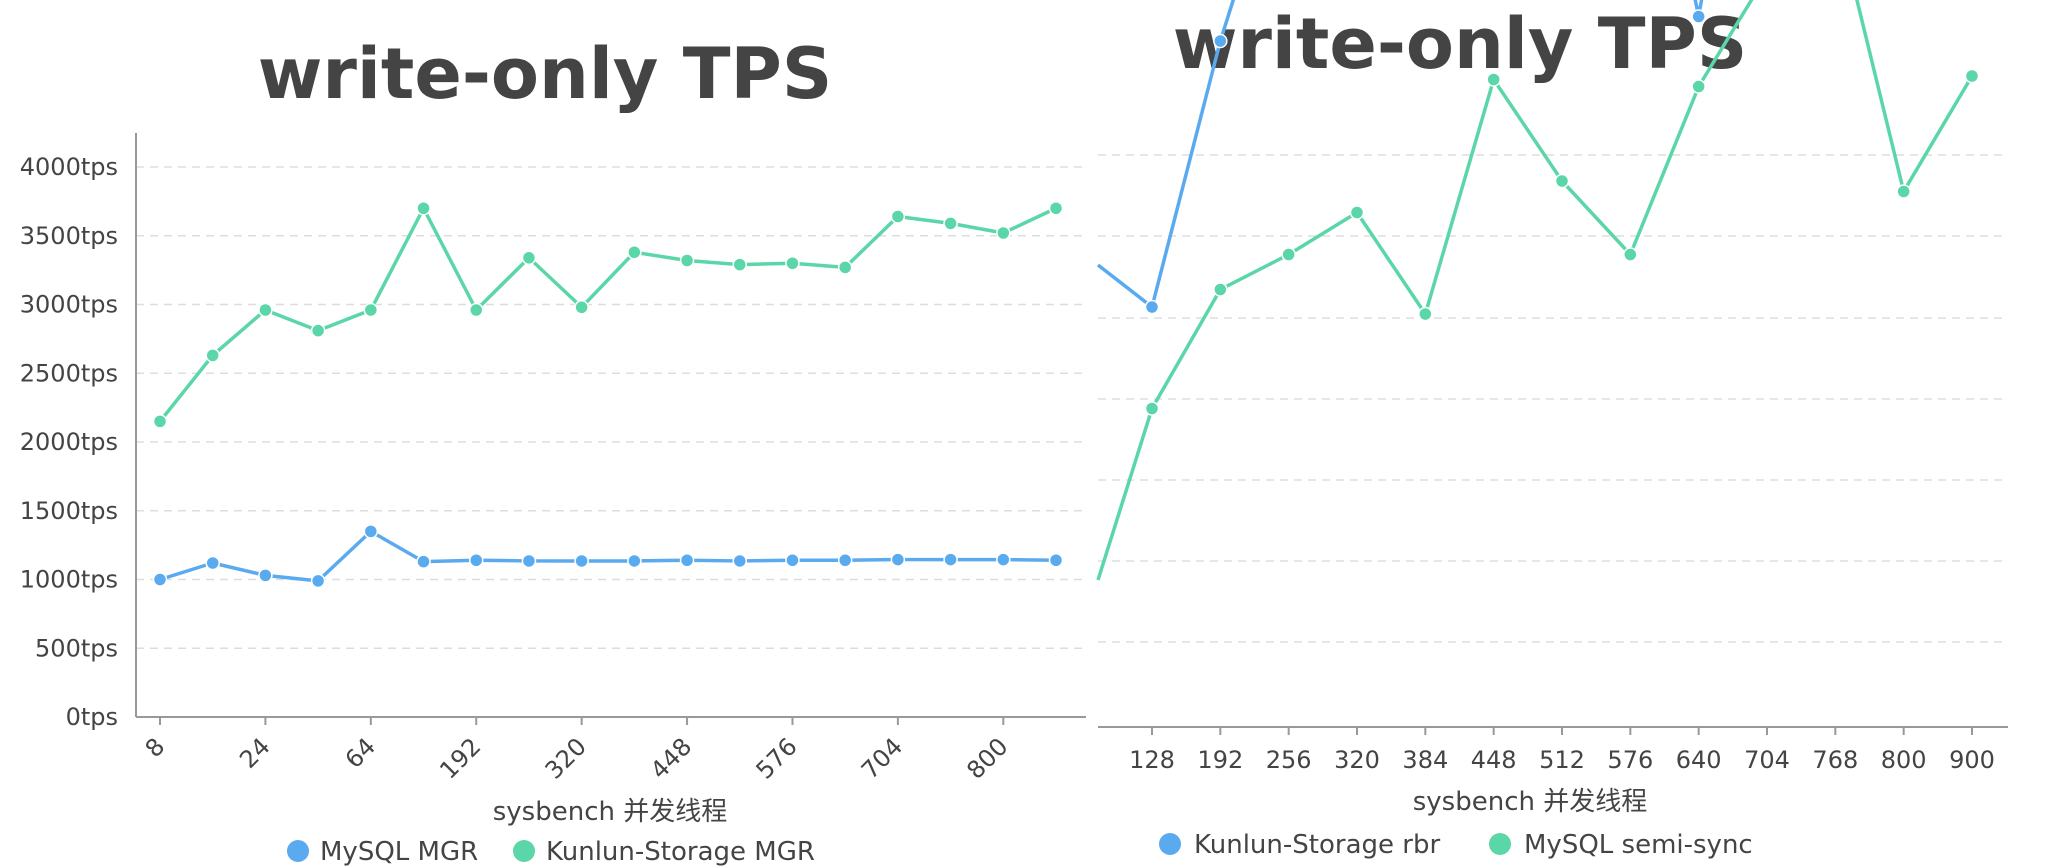 The height and width of the screenshot is (868, 2048). I want to click on right-x-tick-label: 640, so click(1699, 760).